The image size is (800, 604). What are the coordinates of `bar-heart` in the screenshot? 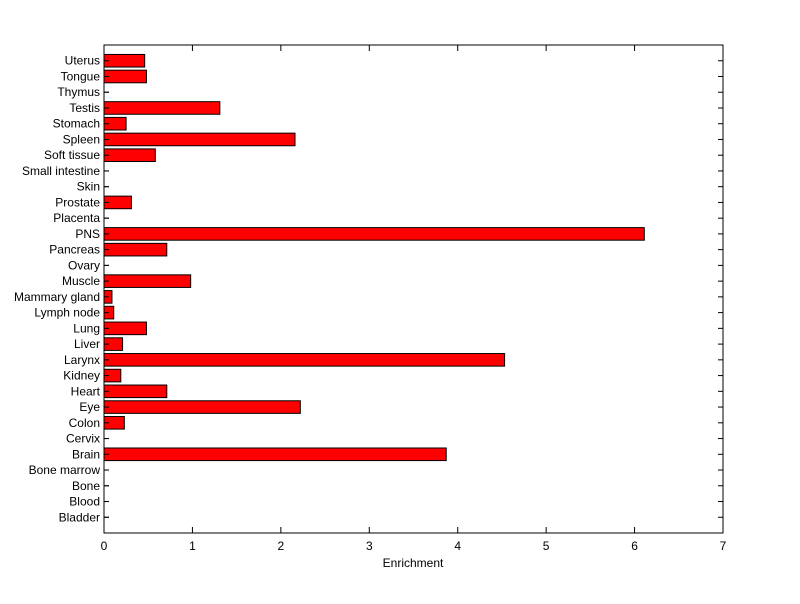 It's located at (135, 391).